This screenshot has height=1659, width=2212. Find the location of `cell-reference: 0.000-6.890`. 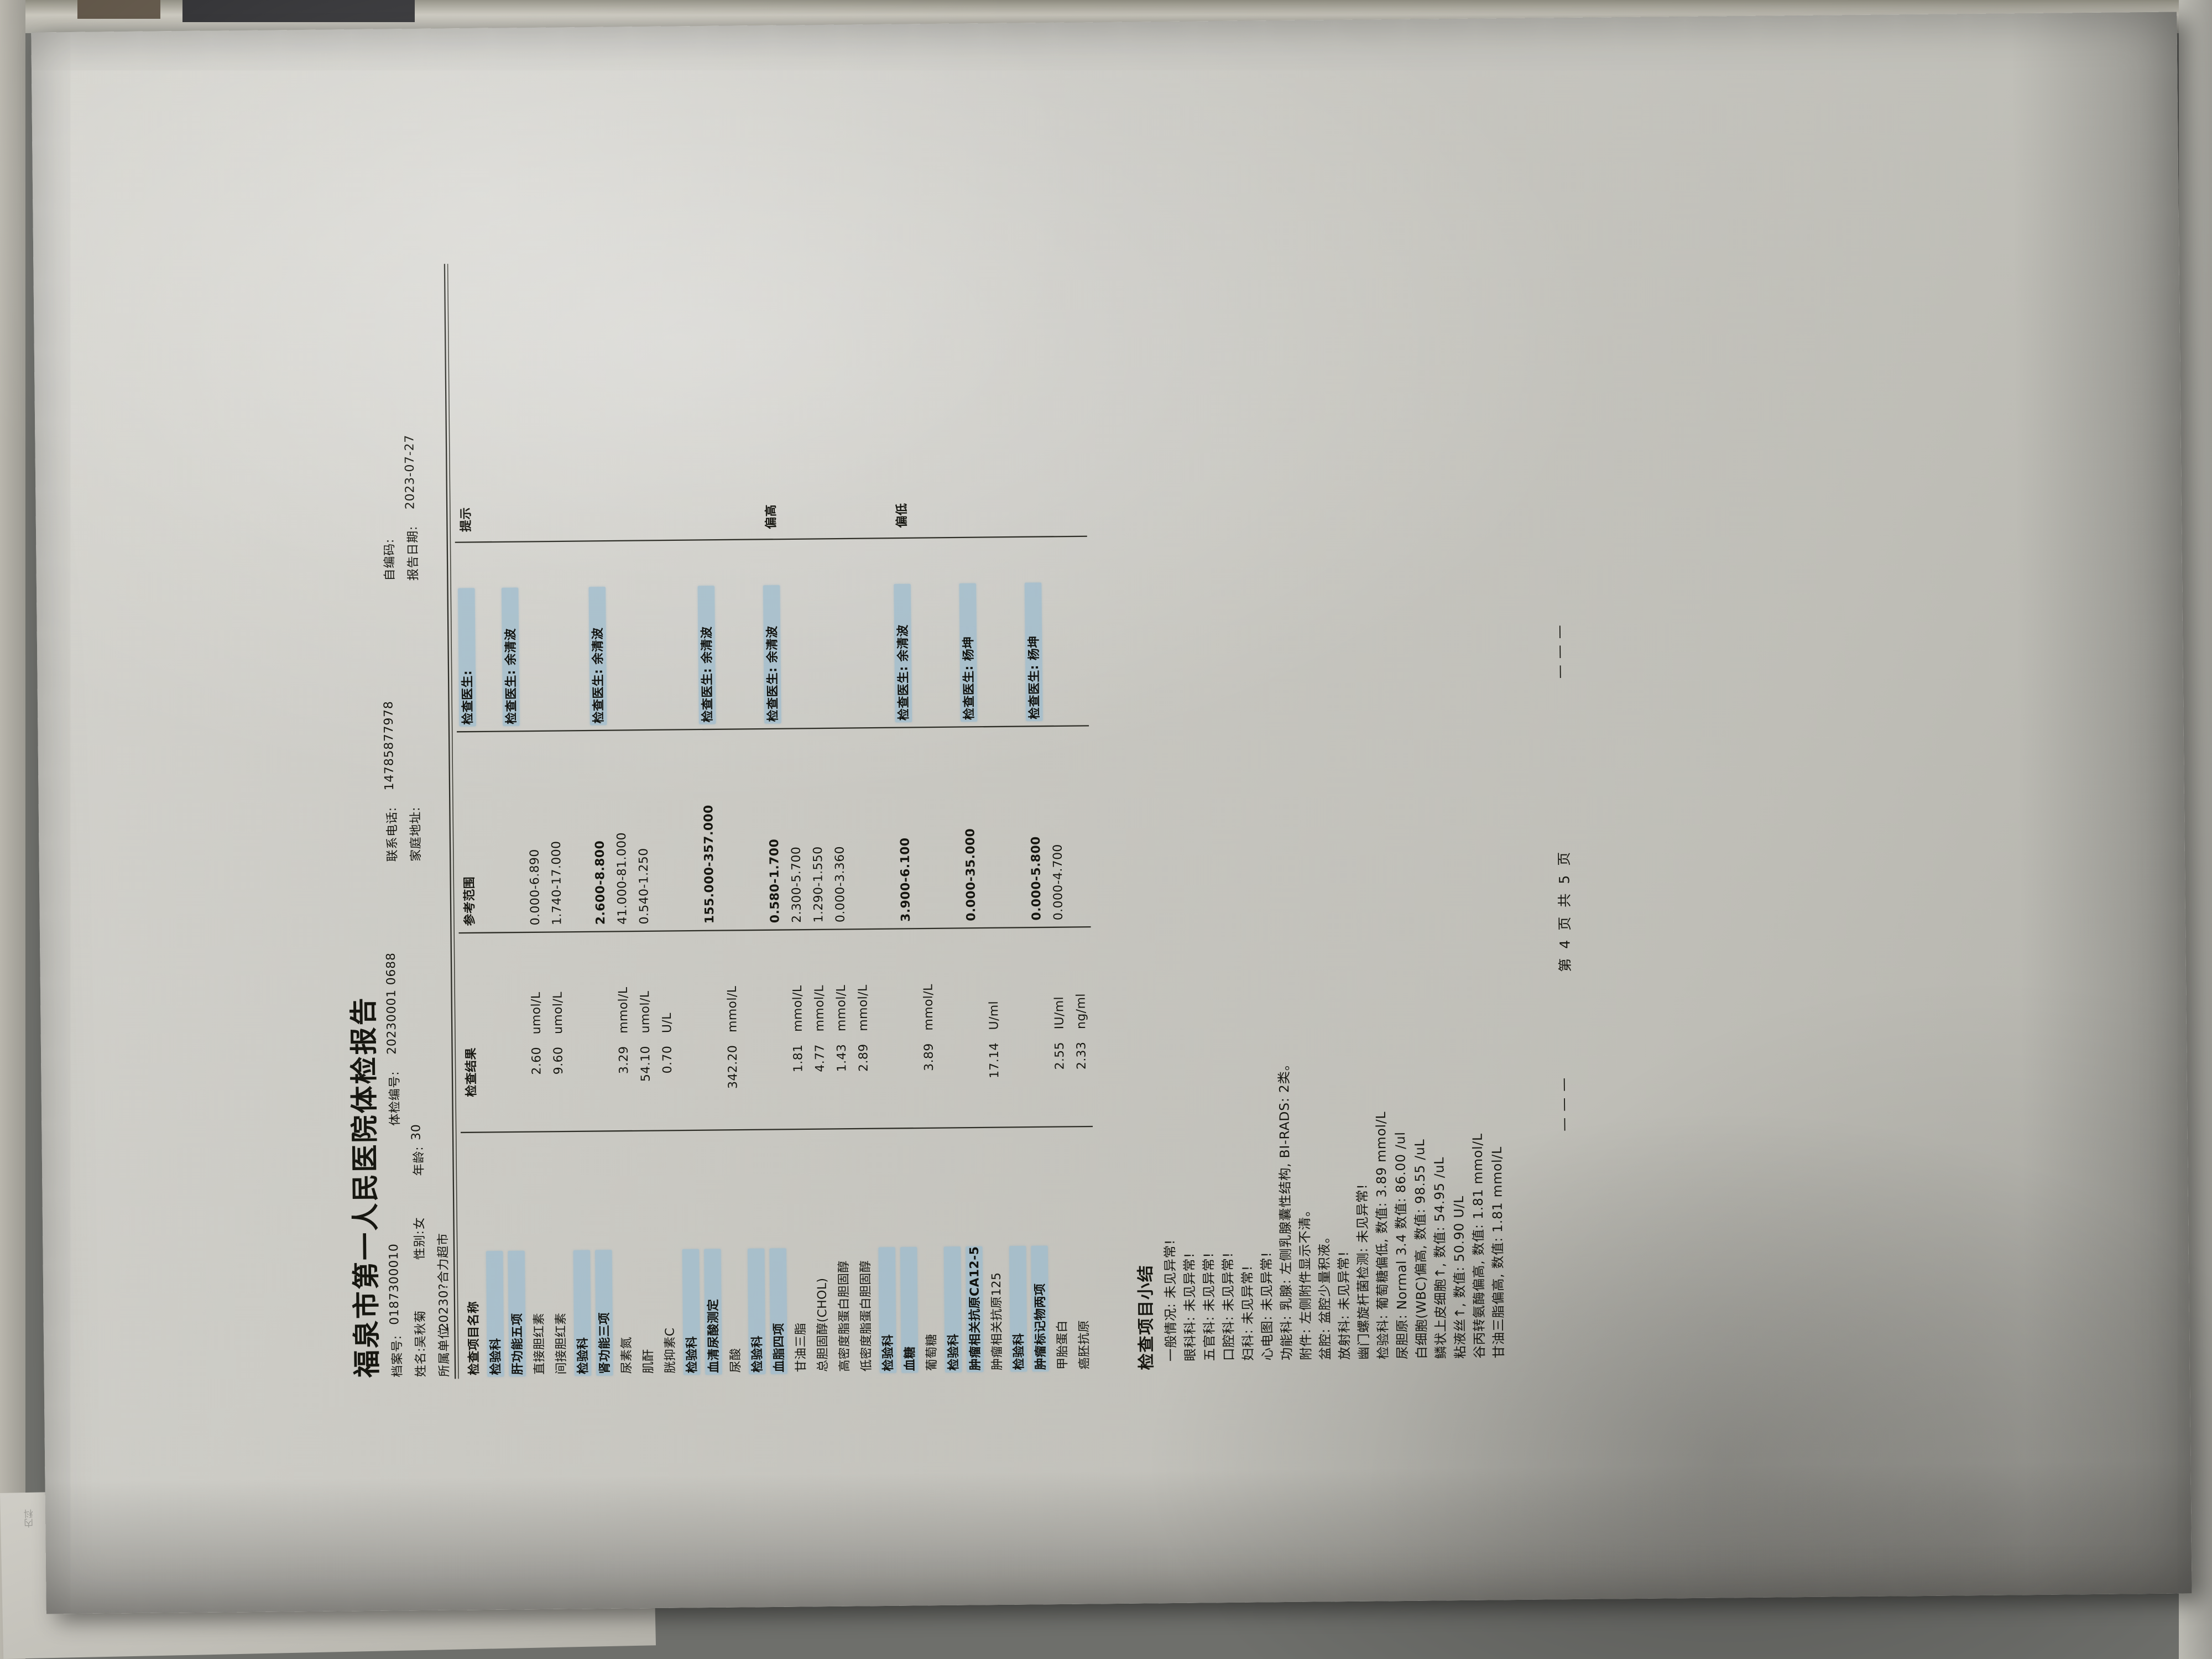

cell-reference: 0.000-6.890 is located at coordinates (535, 888).